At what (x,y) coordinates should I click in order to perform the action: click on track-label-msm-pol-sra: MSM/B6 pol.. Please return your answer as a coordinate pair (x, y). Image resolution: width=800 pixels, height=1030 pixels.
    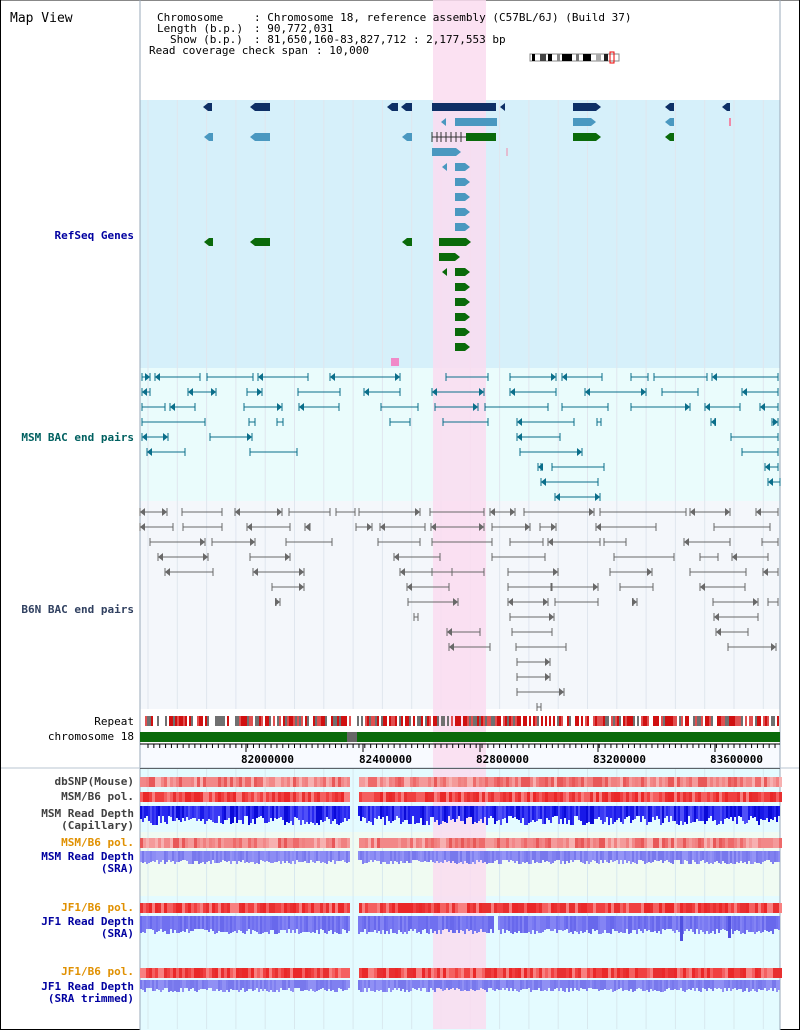
    Looking at the image, I should click on (97, 842).